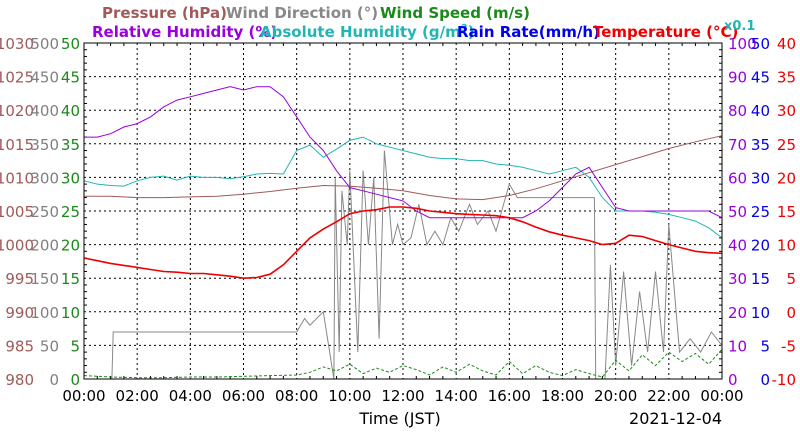 The image size is (800, 434). I want to click on relative-humidity-axis-tick-label: 10, so click(737, 346).